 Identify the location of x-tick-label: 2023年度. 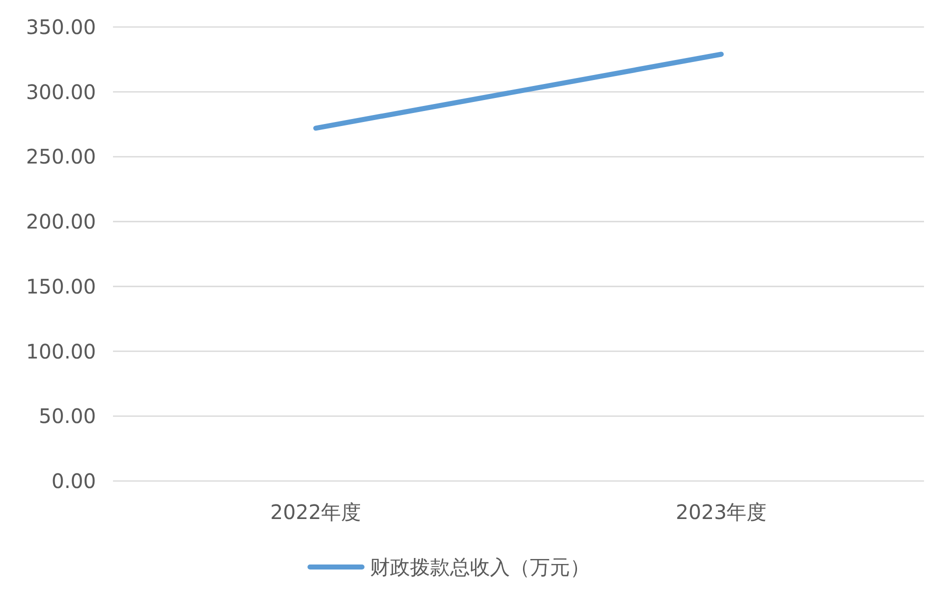
(721, 512).